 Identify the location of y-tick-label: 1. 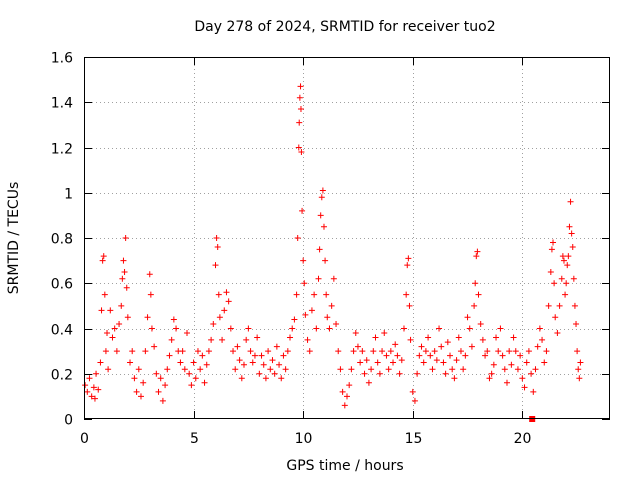
(68, 195).